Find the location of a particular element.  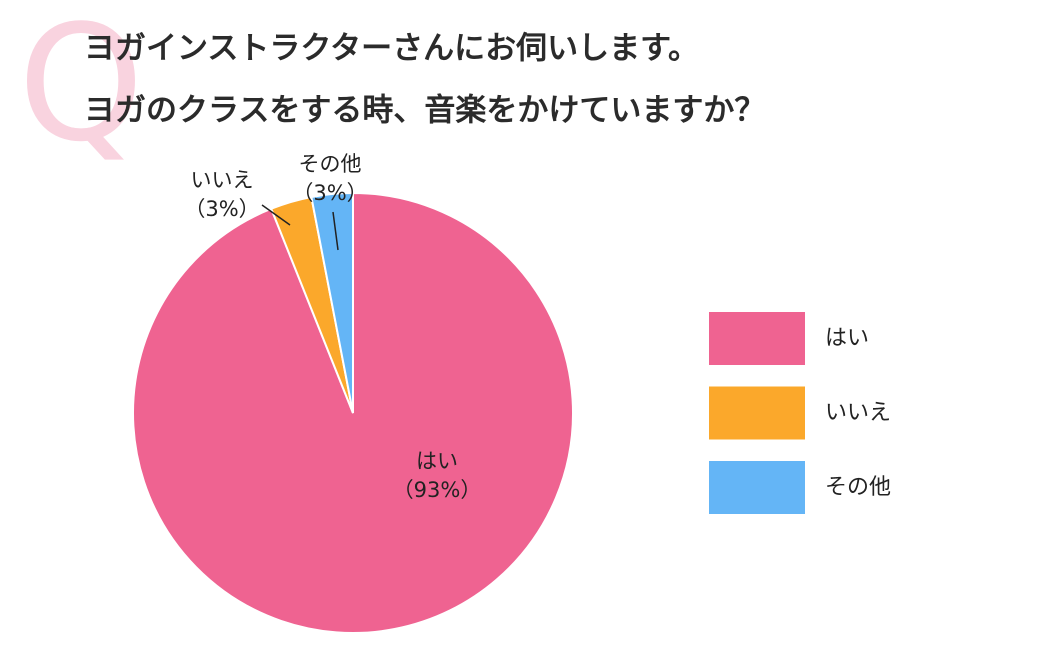

q-badge: Q is located at coordinates (81, 88).